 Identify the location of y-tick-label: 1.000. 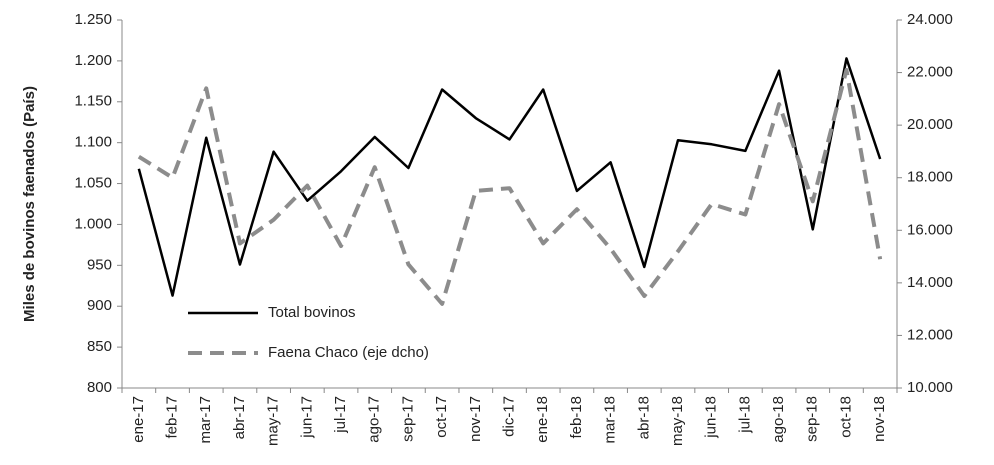
(93, 223).